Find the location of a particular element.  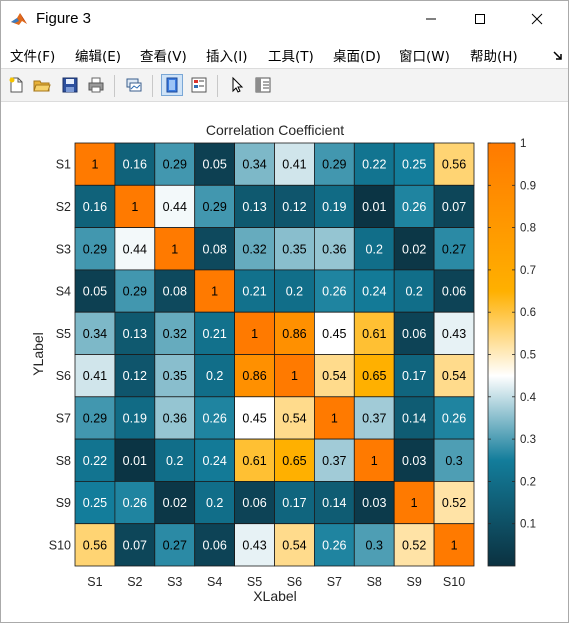

menu-window: 窗口(W) is located at coordinates (424, 57).